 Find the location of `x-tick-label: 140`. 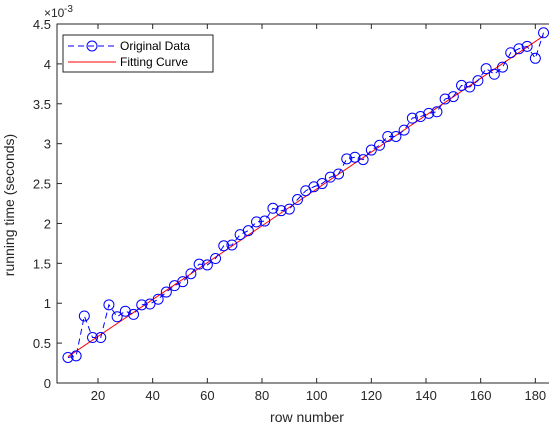

x-tick-label: 140 is located at coordinates (426, 395).